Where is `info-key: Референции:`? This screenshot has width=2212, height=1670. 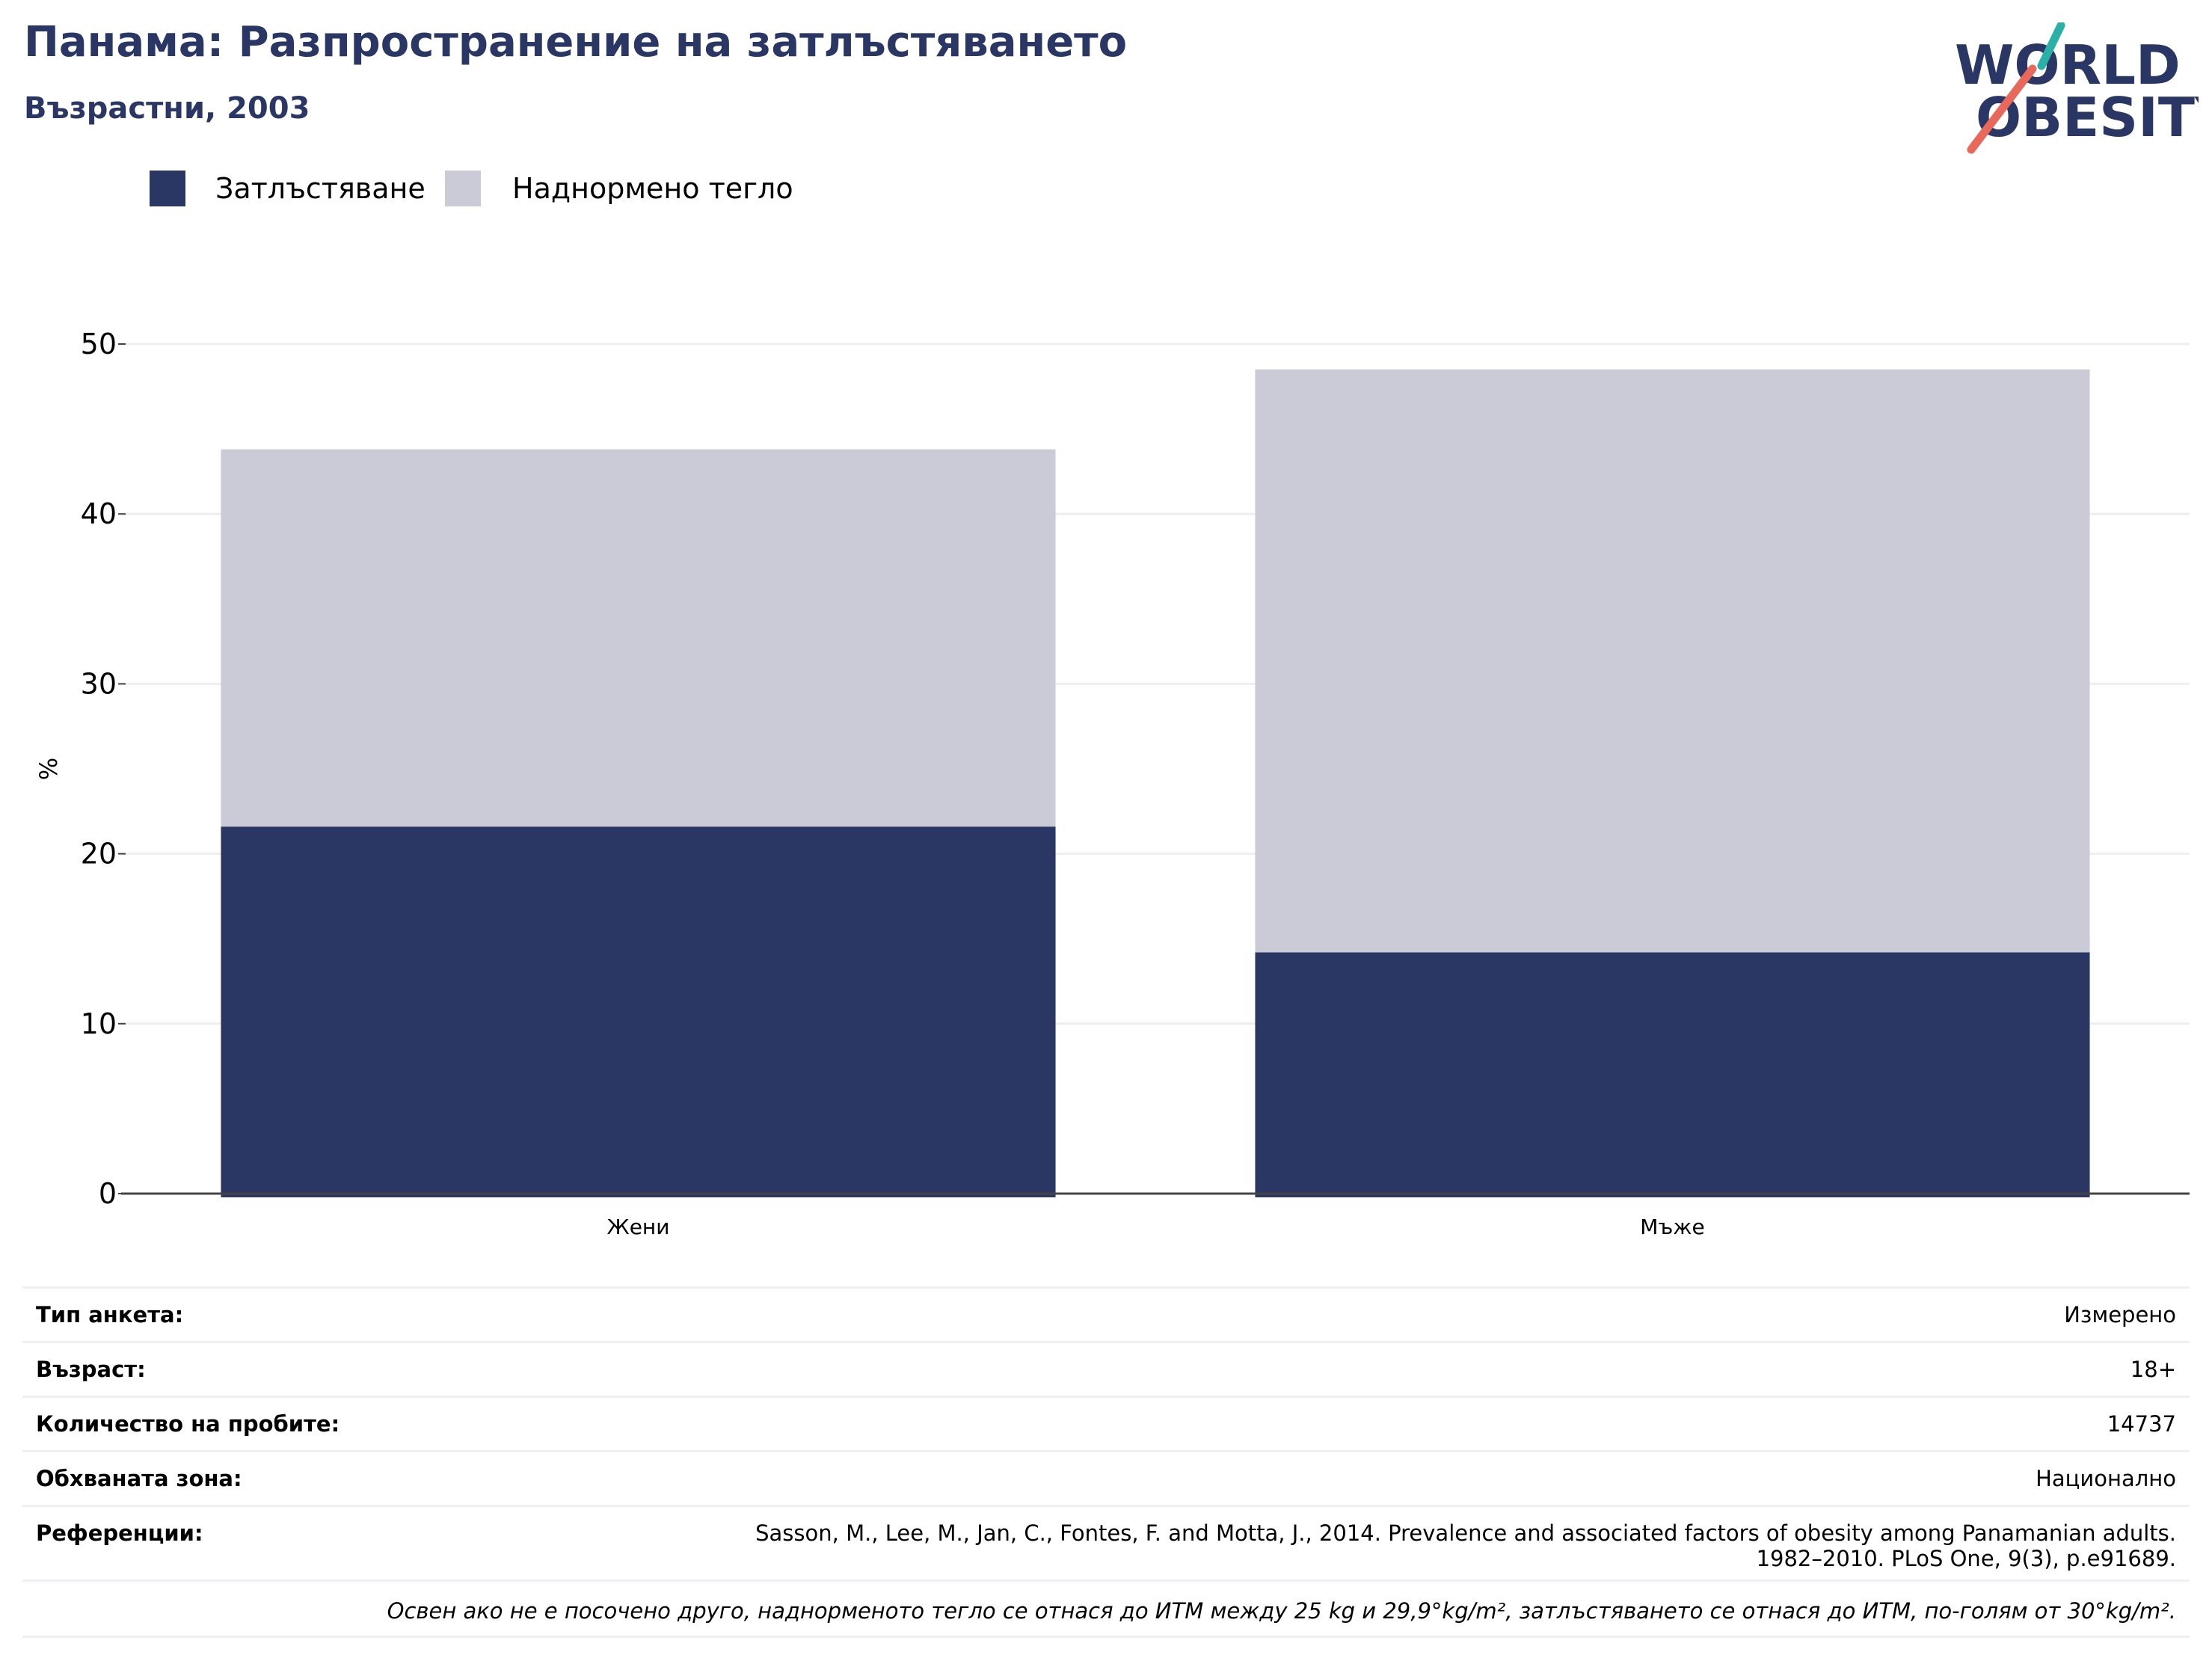
info-key: Референции: is located at coordinates (120, 1533).